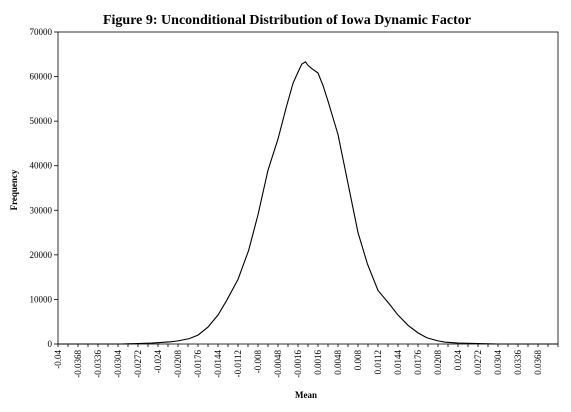  Describe the element at coordinates (238, 363) in the screenshot. I see `x-tick-label: -0.0112` at that location.